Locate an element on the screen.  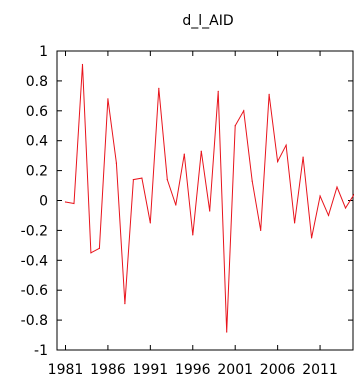
x-tick-label: 1986 is located at coordinates (108, 370).